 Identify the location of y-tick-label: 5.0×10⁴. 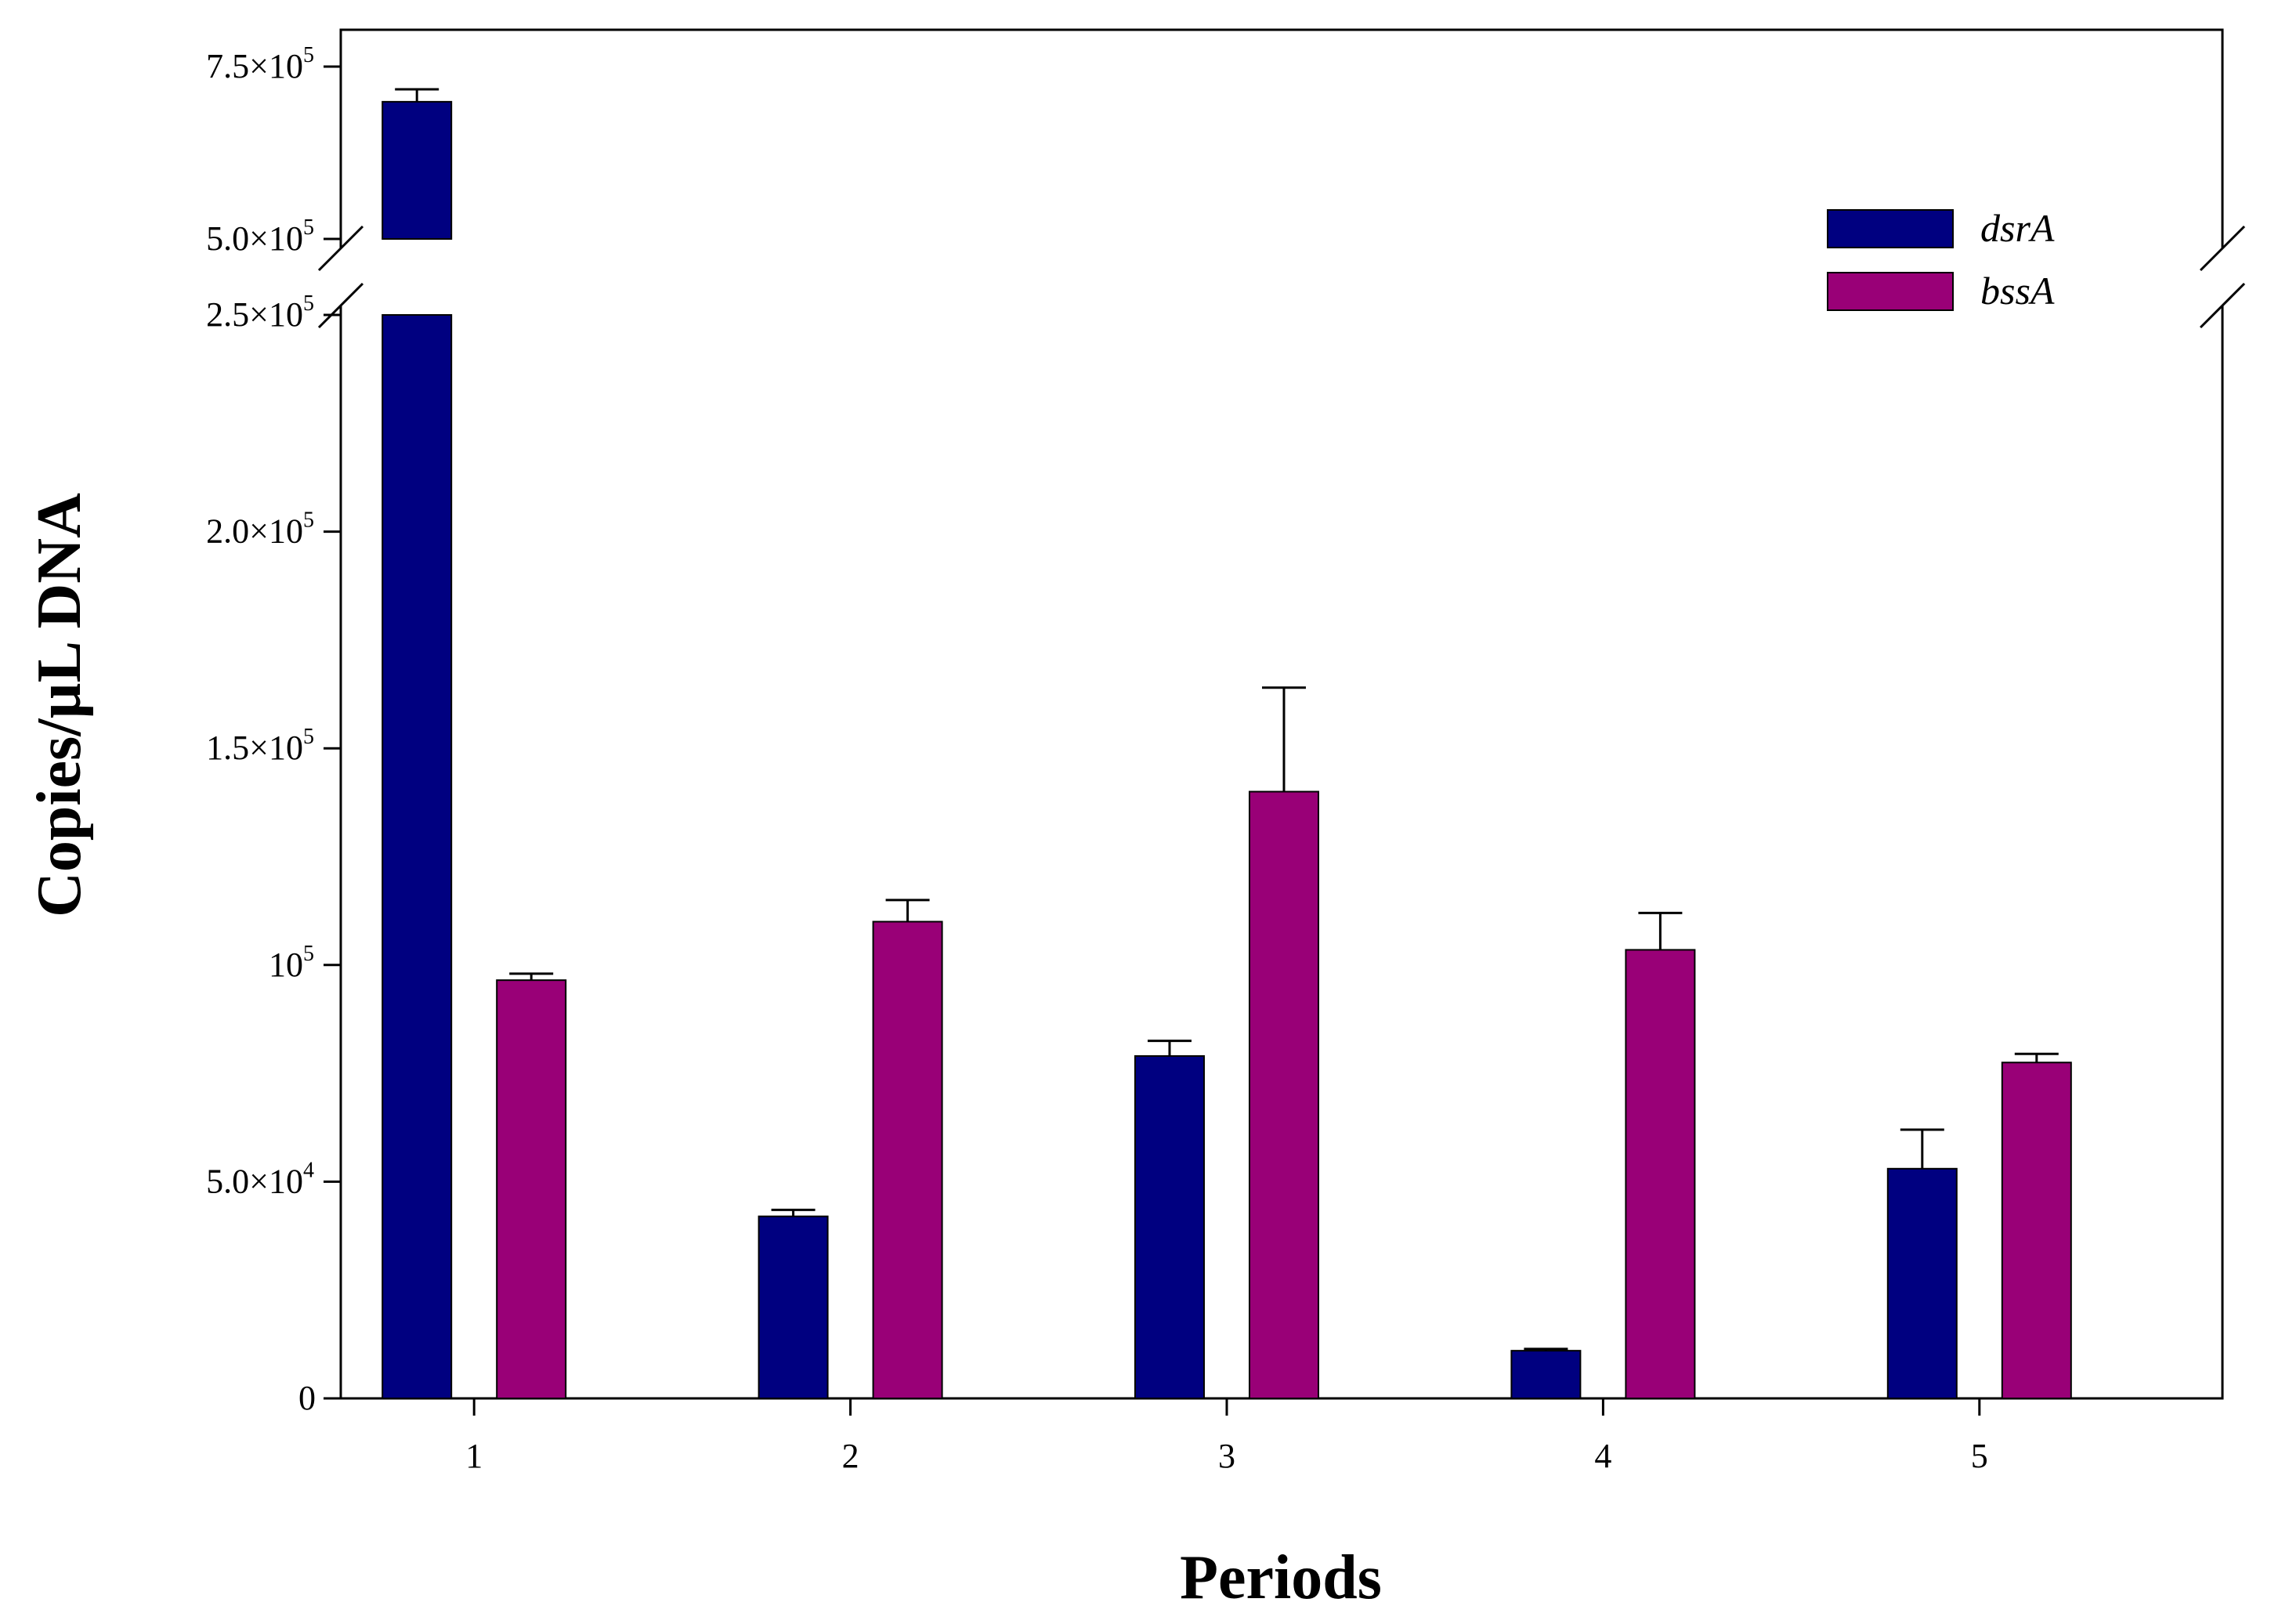
(260, 1179).